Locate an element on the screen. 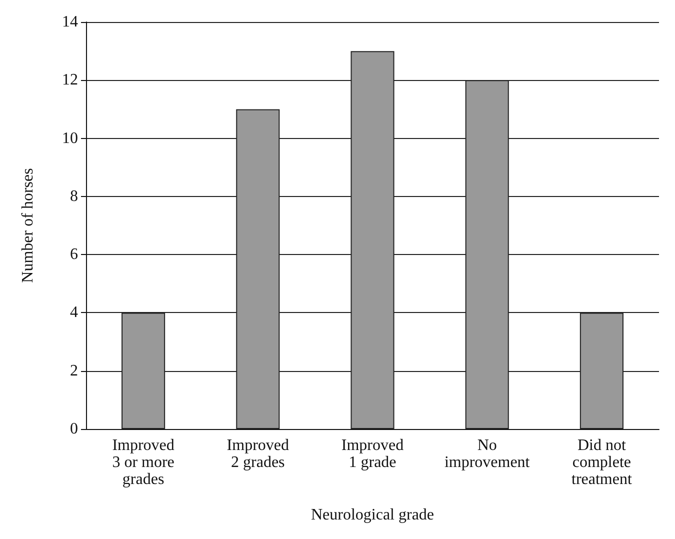 The image size is (675, 539). y-tick-label: 6 is located at coordinates (74, 255).